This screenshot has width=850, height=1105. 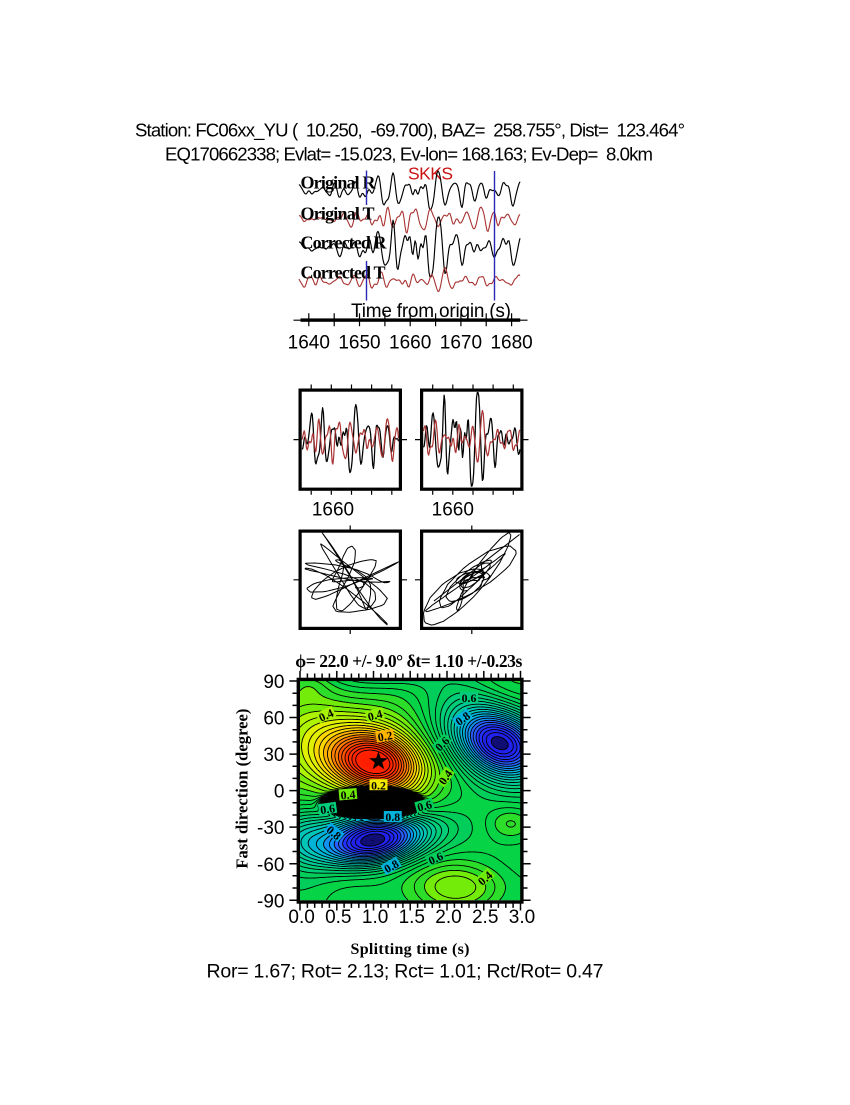 I want to click on svg-text:ϕ= 22.0 +/- 9.0° δt= 1.10 +/-0: ϕ= 22.0 +/- 9.0° δt= 1.10 +/-0.23s, so click(x=408, y=661).